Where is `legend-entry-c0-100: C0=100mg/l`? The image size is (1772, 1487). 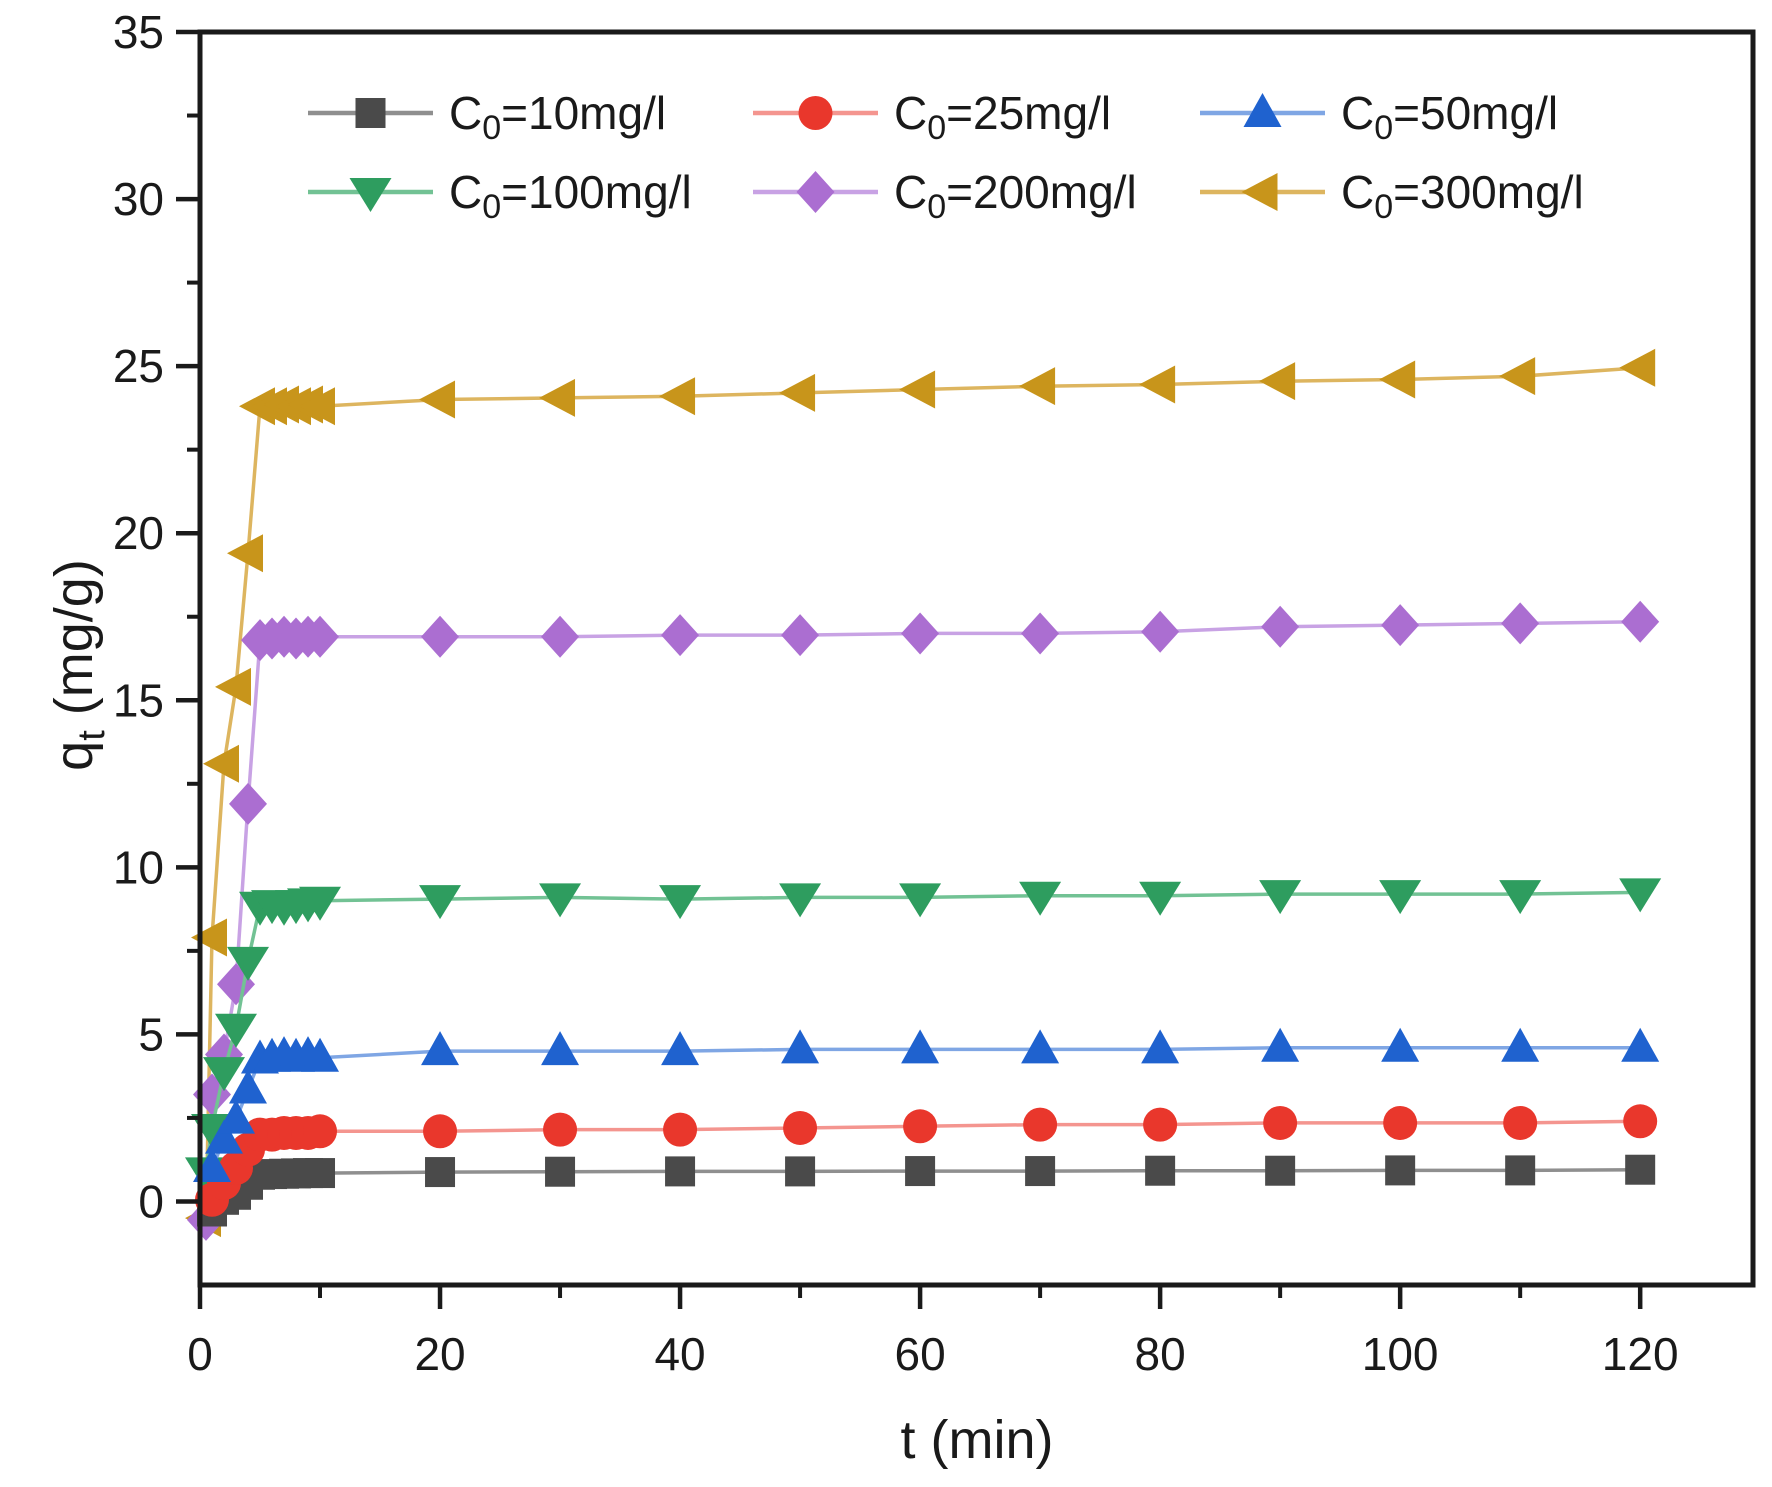 legend-entry-c0-100: C0=100mg/l is located at coordinates (500, 196).